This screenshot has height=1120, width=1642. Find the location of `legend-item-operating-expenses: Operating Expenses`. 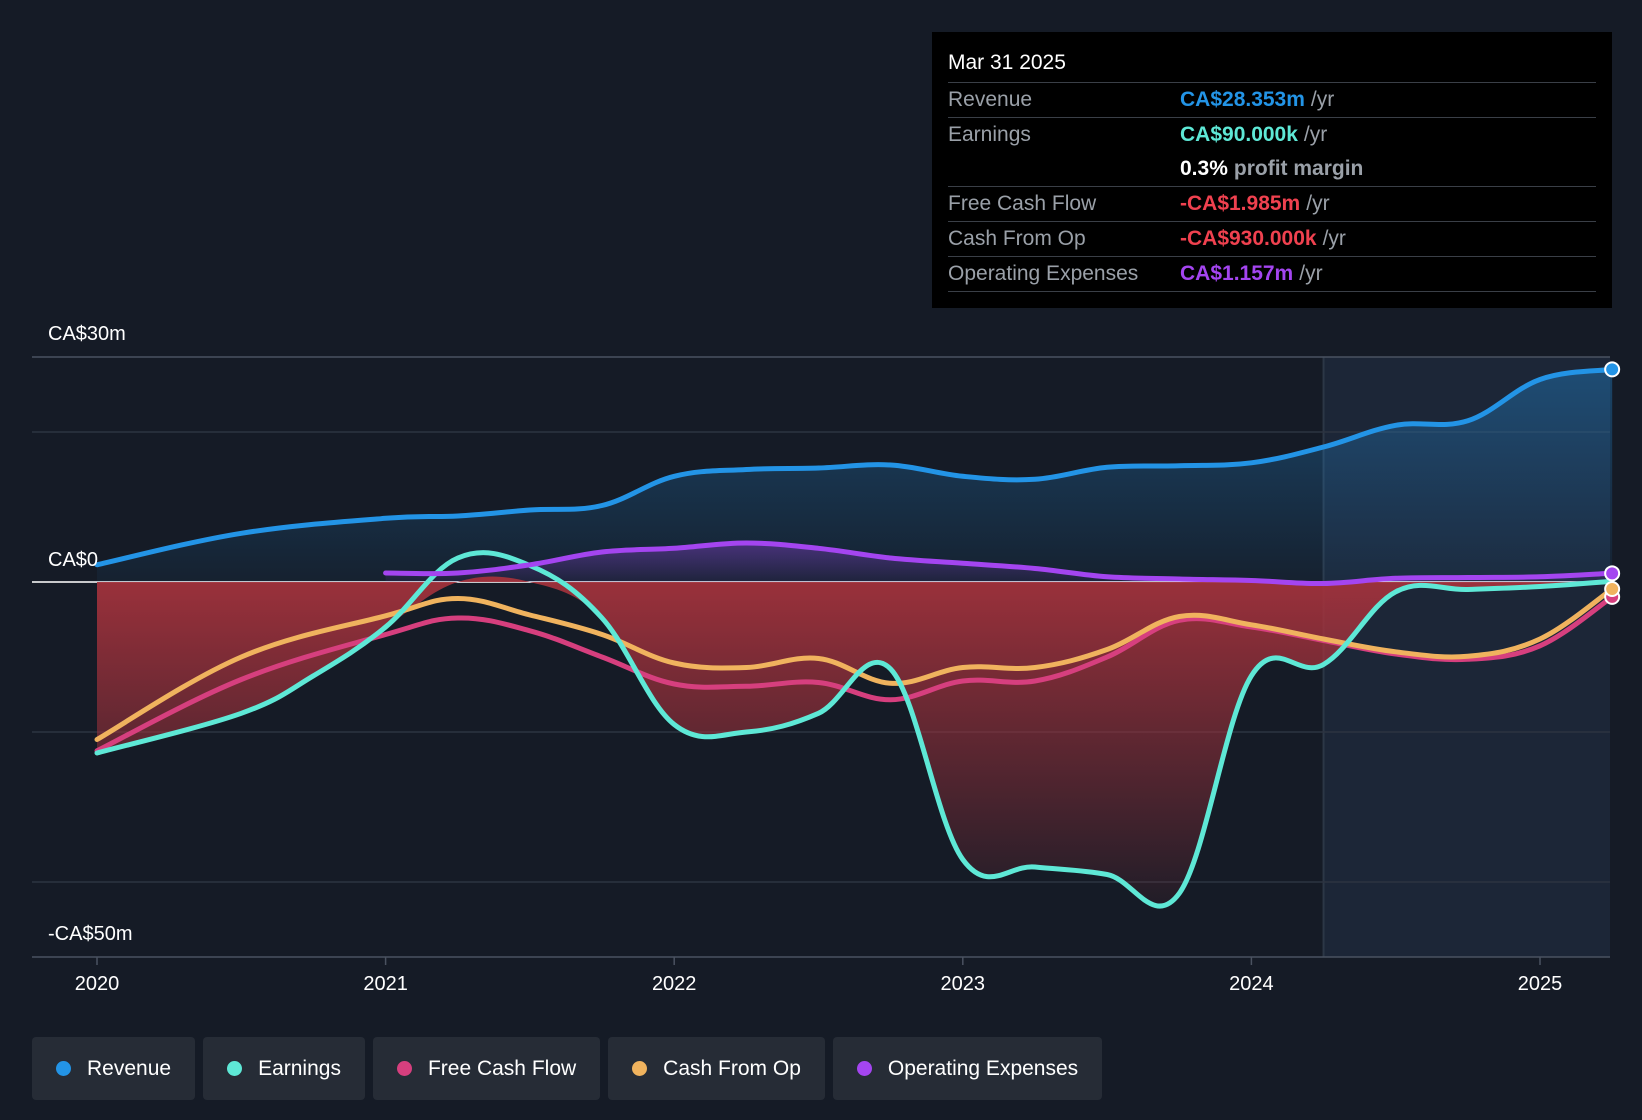

legend-item-operating-expenses: Operating Expenses is located at coordinates (967, 1068).